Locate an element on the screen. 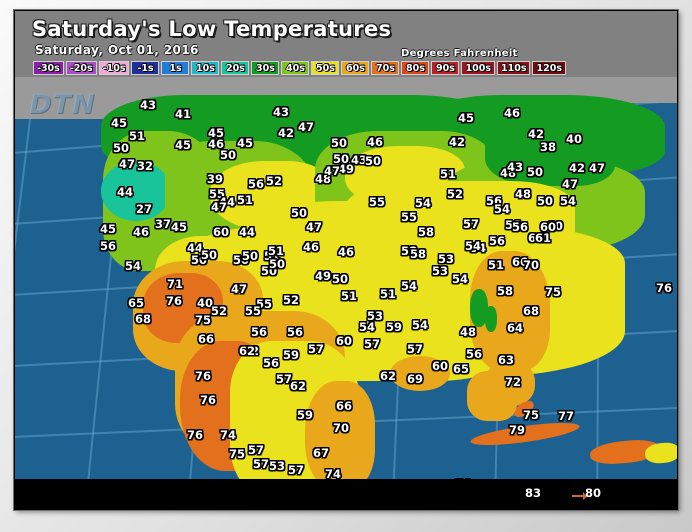  temperature-reading: 64 is located at coordinates (515, 328).